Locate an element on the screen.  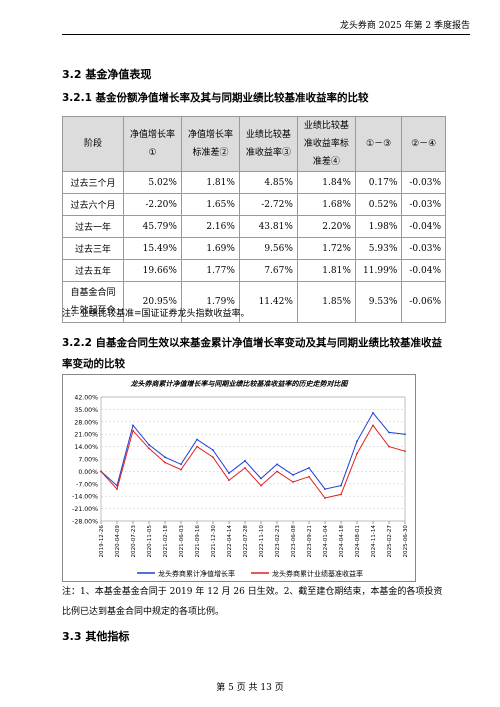
plot-area-frame is located at coordinates (253, 459).